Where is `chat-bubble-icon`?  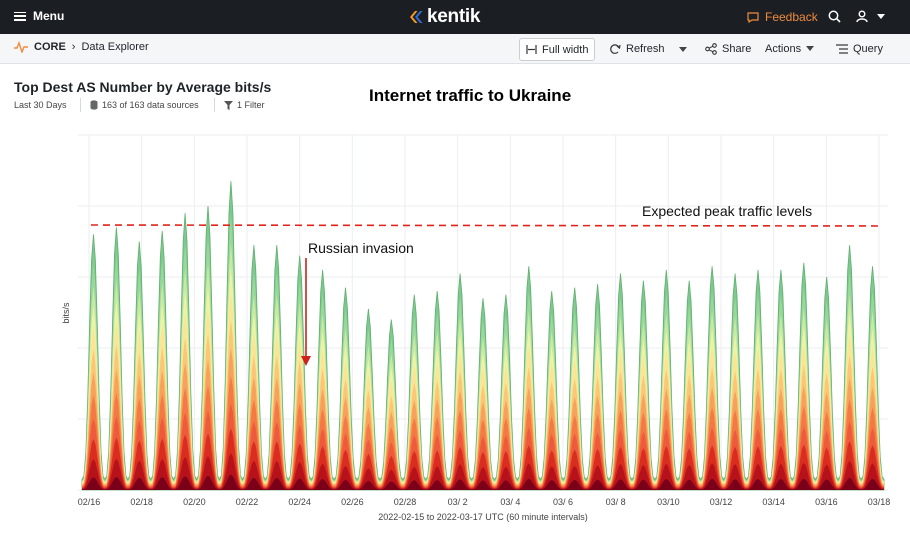 chat-bubble-icon is located at coordinates (753, 17).